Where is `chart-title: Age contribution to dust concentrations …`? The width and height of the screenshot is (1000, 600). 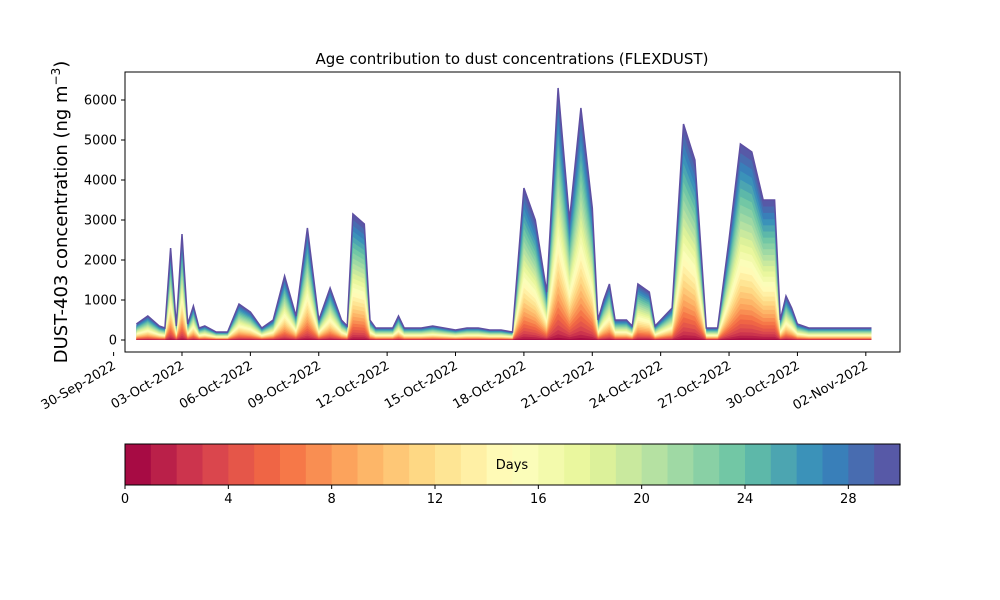
chart-title: Age contribution to dust concentrations … is located at coordinates (512, 59).